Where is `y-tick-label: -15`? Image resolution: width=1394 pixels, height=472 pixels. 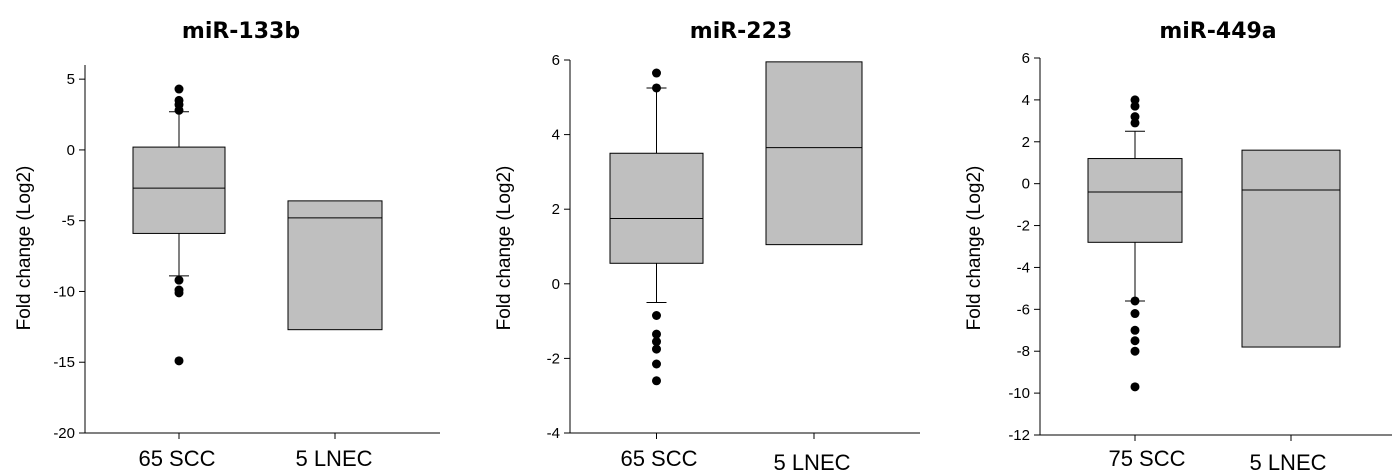 y-tick-label: -15 is located at coordinates (64, 362).